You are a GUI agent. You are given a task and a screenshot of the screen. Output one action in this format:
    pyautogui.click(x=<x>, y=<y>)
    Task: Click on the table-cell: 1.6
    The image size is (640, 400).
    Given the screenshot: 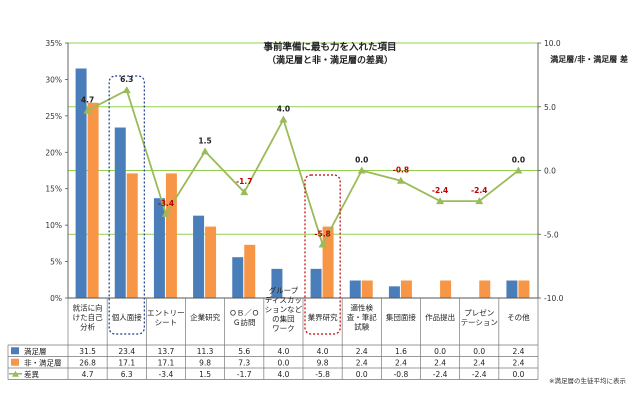 What is the action you would take?
    pyautogui.click(x=401, y=351)
    